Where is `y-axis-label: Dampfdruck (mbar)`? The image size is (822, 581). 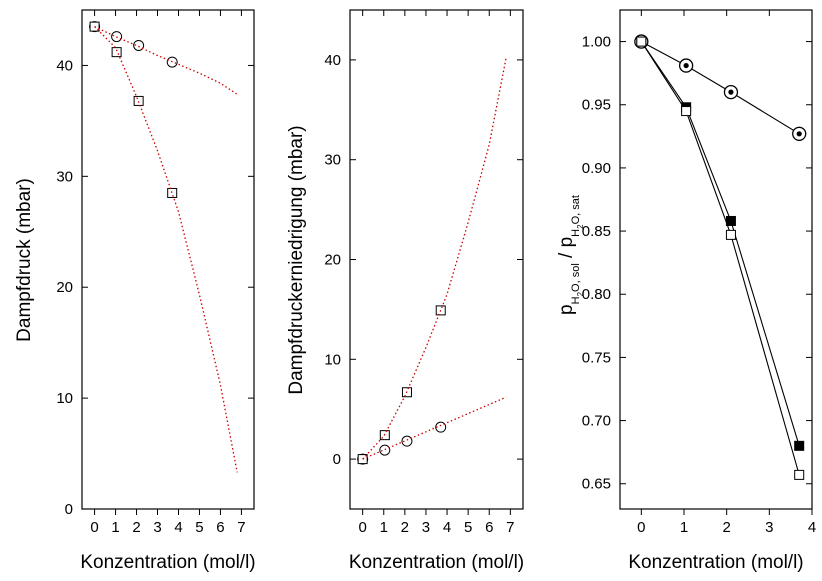
y-axis-label: Dampfdruck (mbar) is located at coordinates (24, 260).